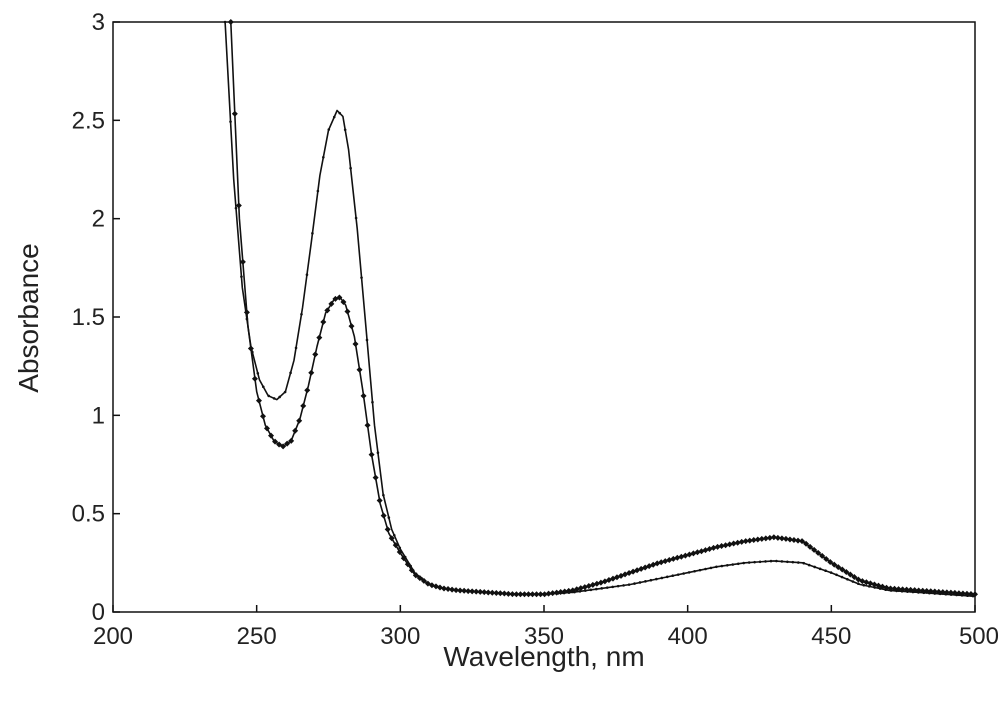  Describe the element at coordinates (88, 120) in the screenshot. I see `y-tick-label: 2.5` at that location.